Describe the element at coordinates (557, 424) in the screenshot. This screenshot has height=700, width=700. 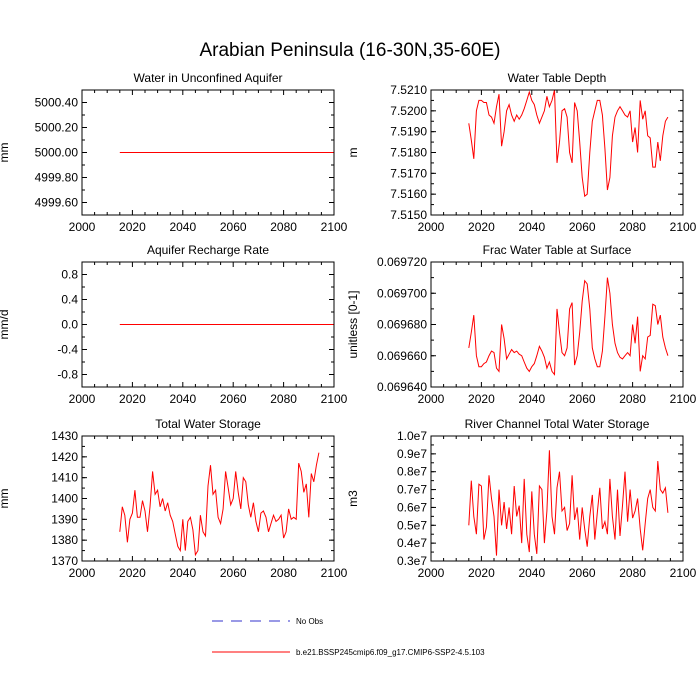
I see `panel-title: River Channel Total Water Storage` at that location.